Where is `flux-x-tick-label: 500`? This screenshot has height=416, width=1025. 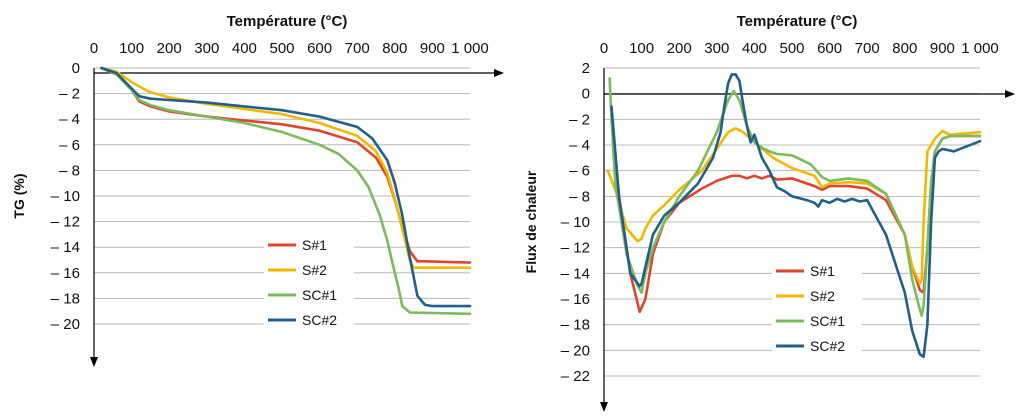 flux-x-tick-label: 500 is located at coordinates (791, 48).